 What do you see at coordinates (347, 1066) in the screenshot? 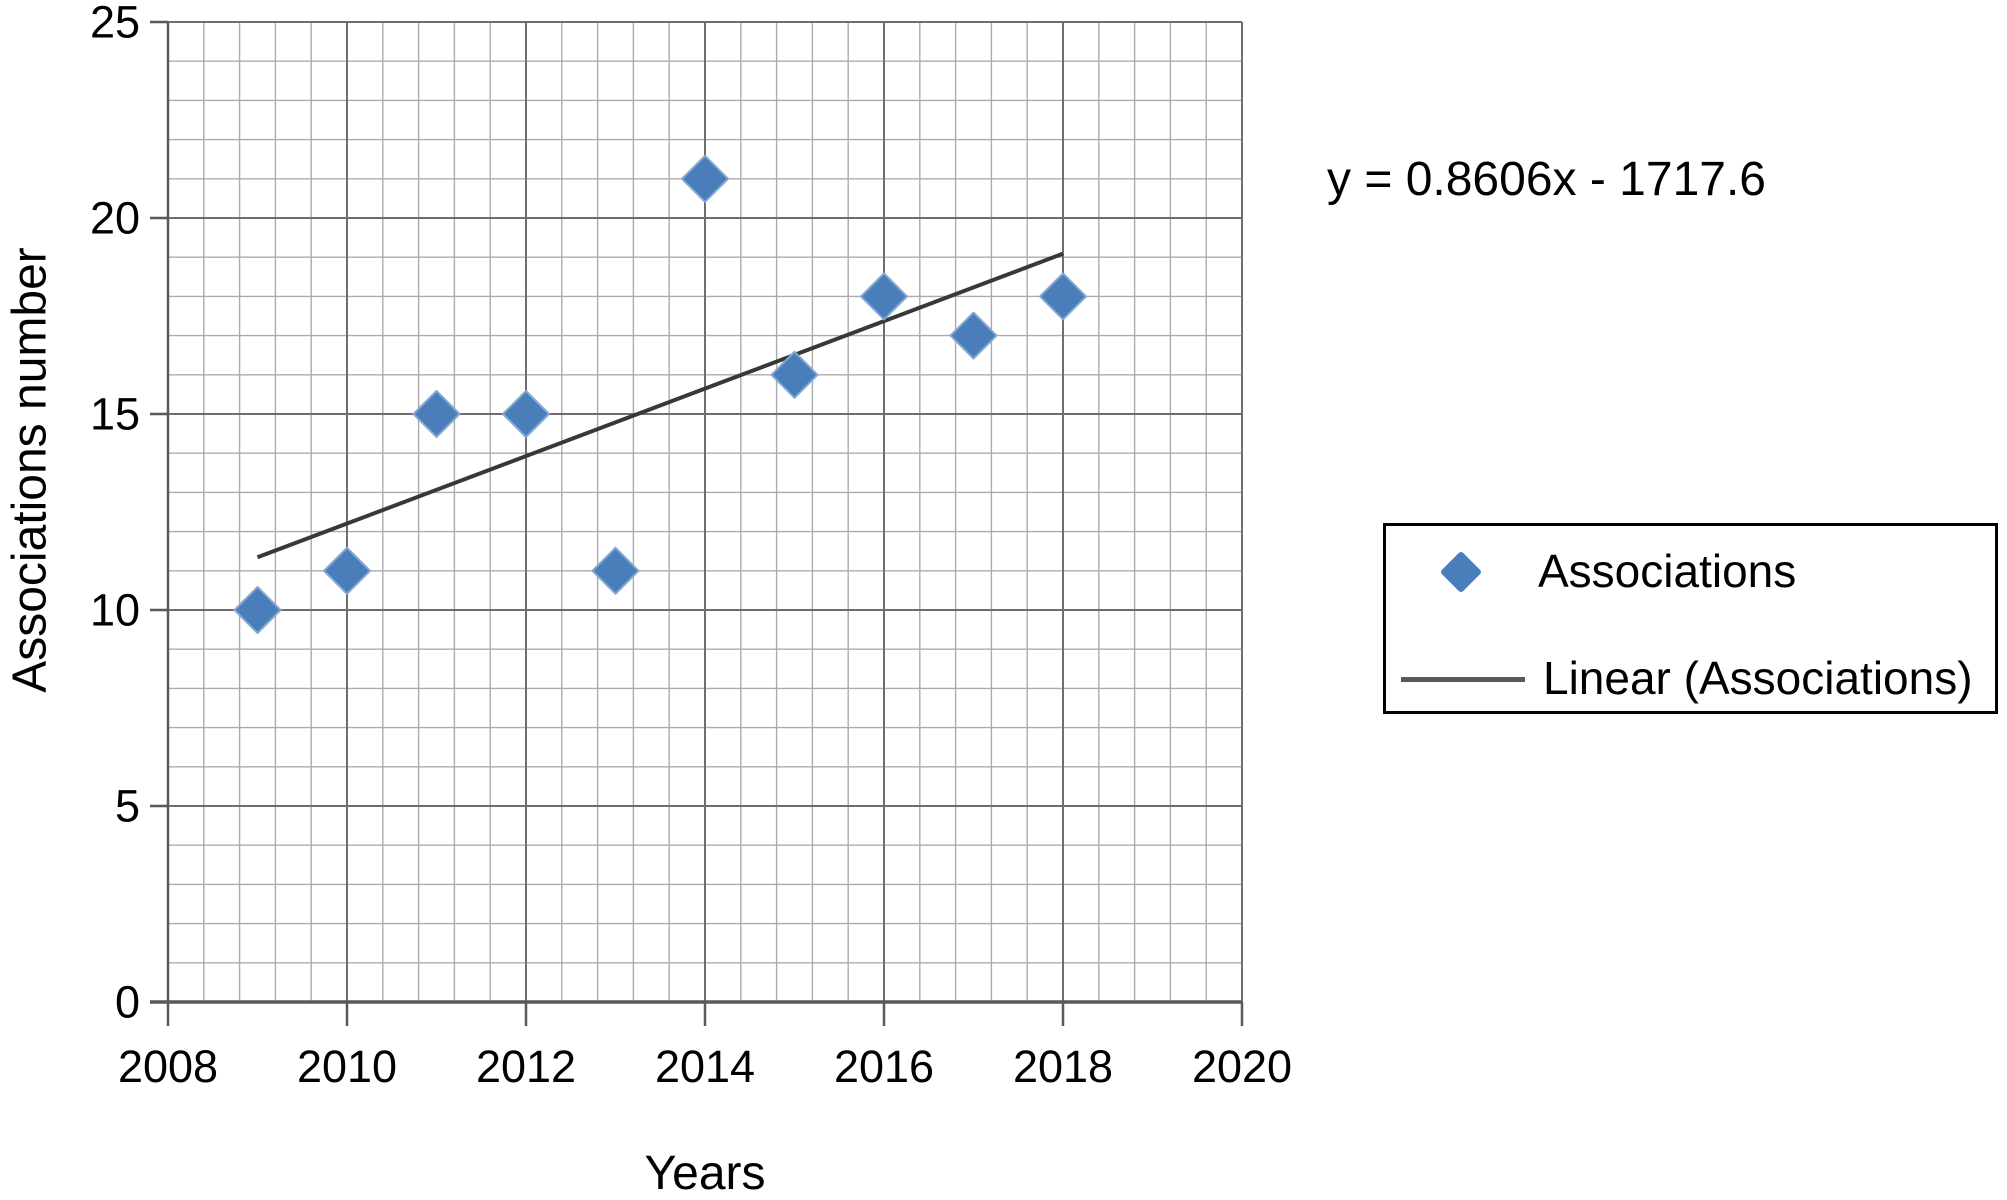
I see `x-tick-label: 2010` at bounding box center [347, 1066].